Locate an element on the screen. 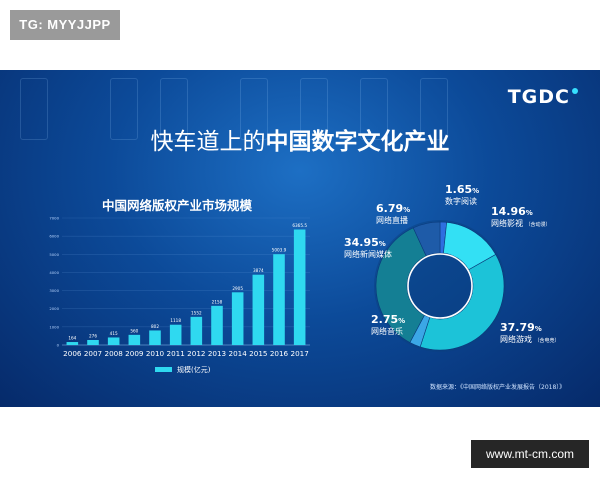 This screenshot has height=480, width=600. bar-value-label: 2158 is located at coordinates (217, 301).